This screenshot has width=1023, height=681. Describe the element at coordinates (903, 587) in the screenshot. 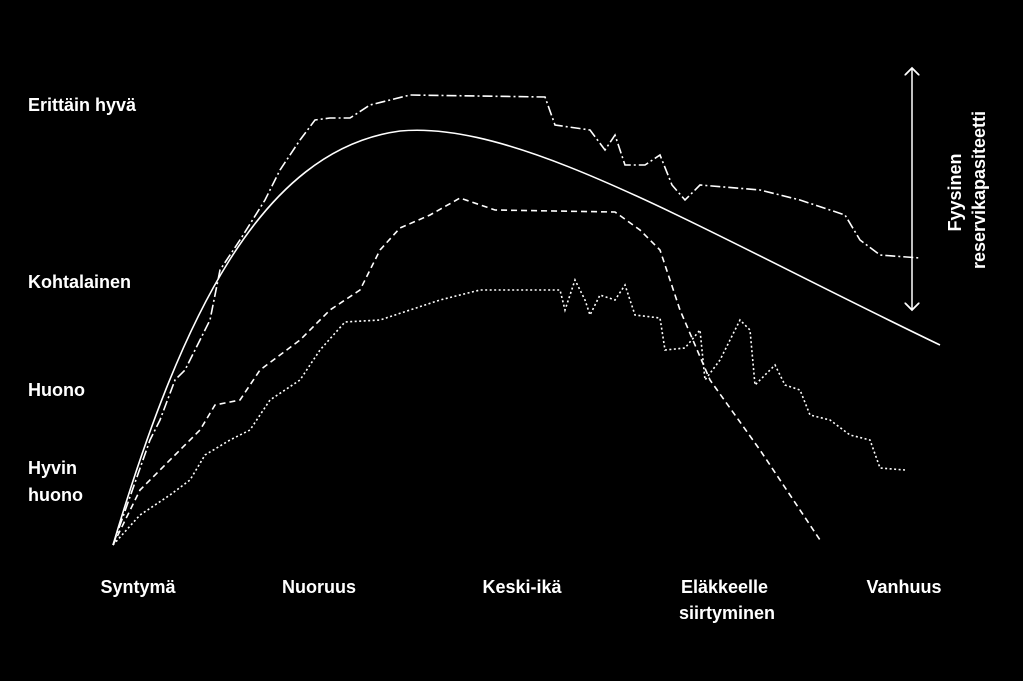

I see `stage-label: Vanhuus` at that location.